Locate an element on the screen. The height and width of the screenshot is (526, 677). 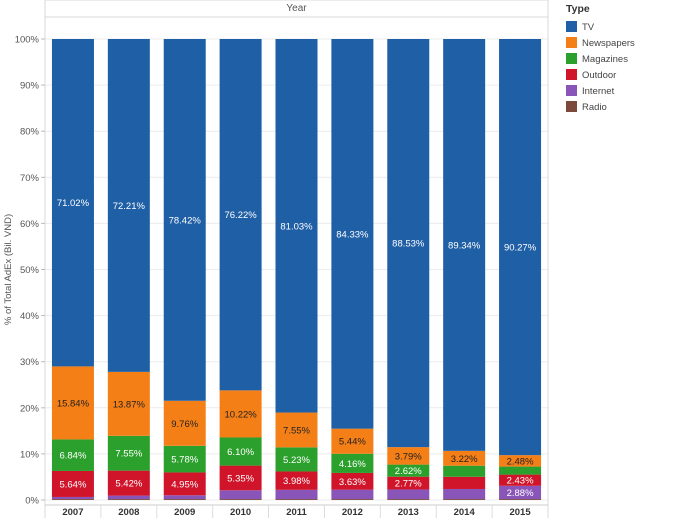
bar-outdoor-2008 is located at coordinates (128, 483).